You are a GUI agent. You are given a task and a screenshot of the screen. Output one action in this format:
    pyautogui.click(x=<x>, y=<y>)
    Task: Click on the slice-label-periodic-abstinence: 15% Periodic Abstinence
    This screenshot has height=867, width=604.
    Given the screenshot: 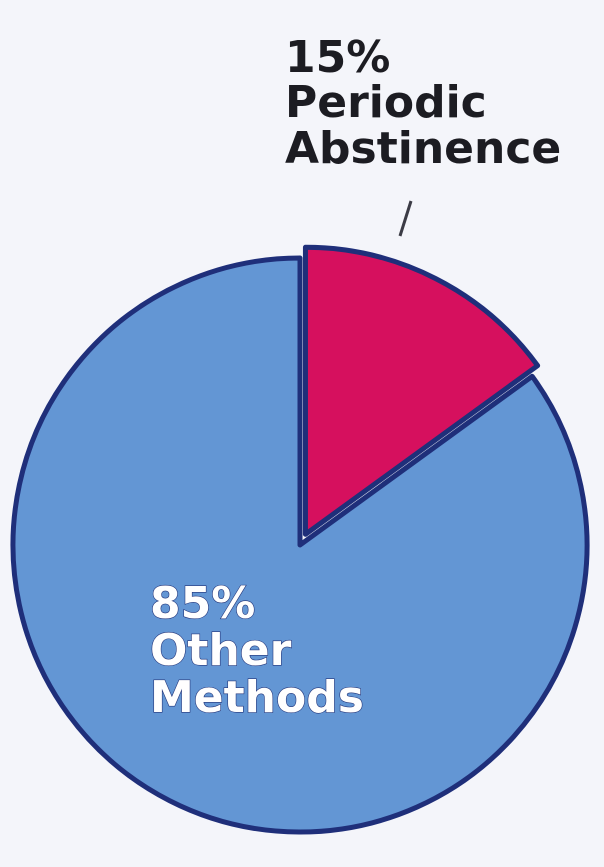 What is the action you would take?
    pyautogui.click(x=423, y=103)
    